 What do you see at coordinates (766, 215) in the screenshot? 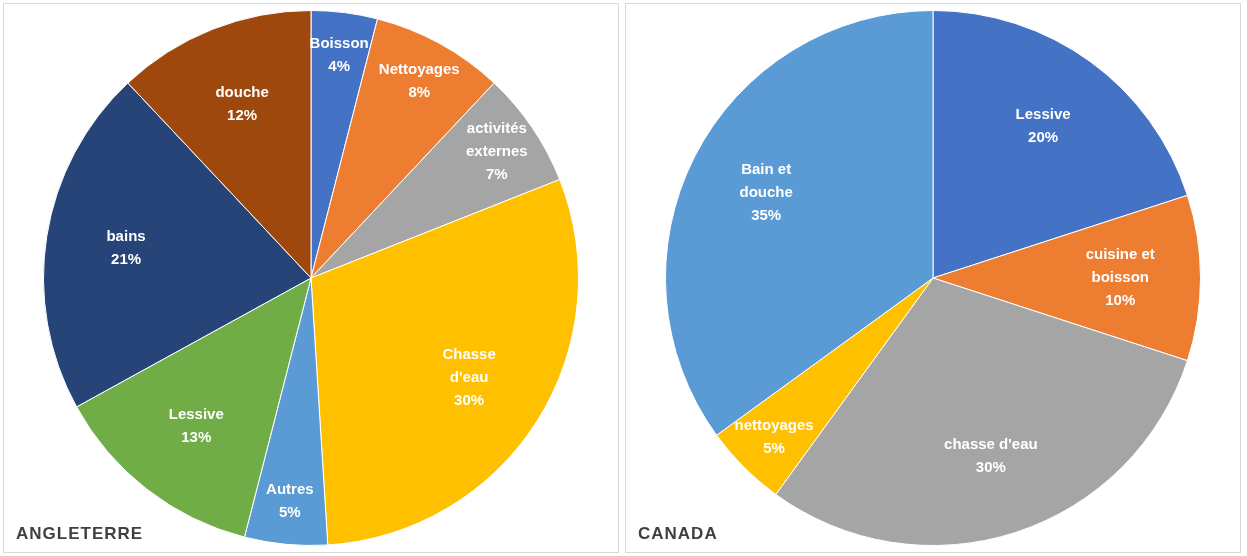
I see `data-label: 35%` at bounding box center [766, 215].